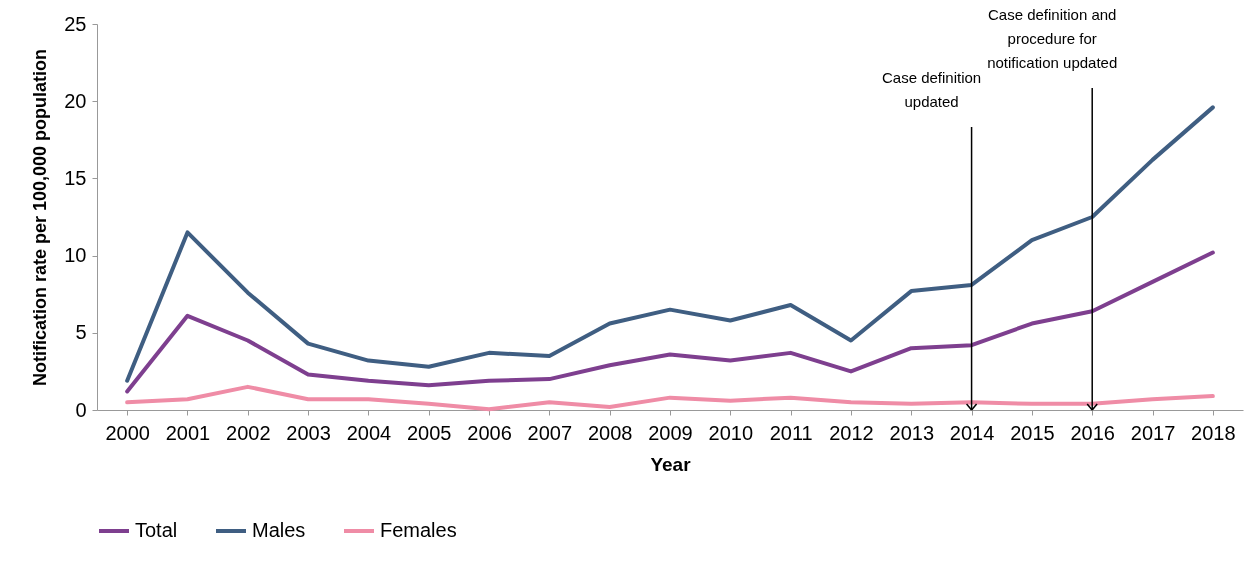 Image resolution: width=1247 pixels, height=569 pixels. Describe the element at coordinates (550, 432) in the screenshot. I see `x-tick-label: 2007` at that location.